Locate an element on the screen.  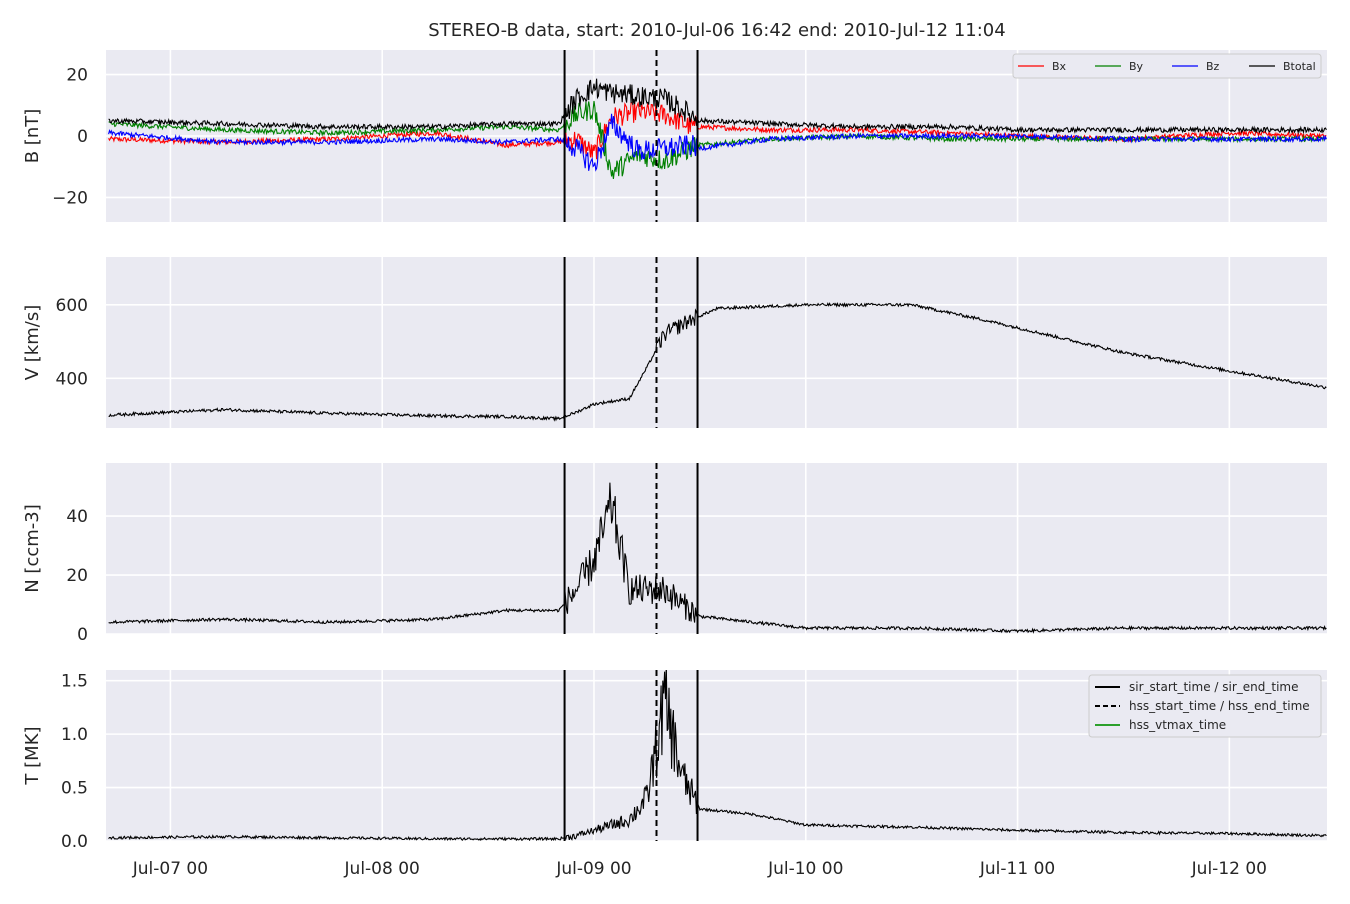
xtick-label: Jul-10 00 is located at coordinates (805, 869).